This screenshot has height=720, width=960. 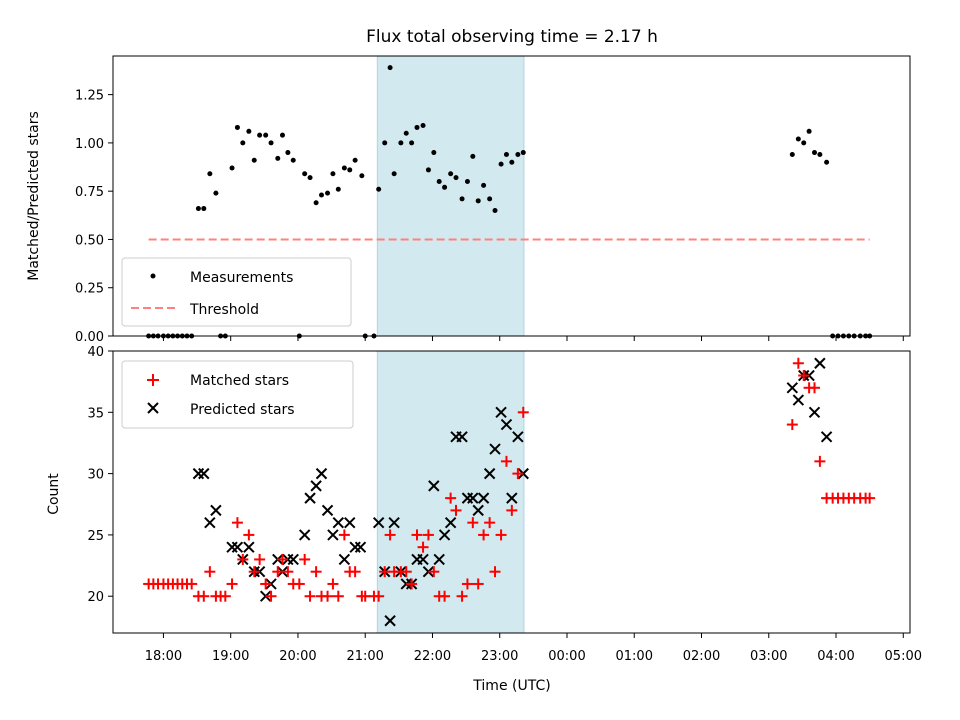 I want to click on legend-measurements-label: Measurements, so click(x=241, y=278).